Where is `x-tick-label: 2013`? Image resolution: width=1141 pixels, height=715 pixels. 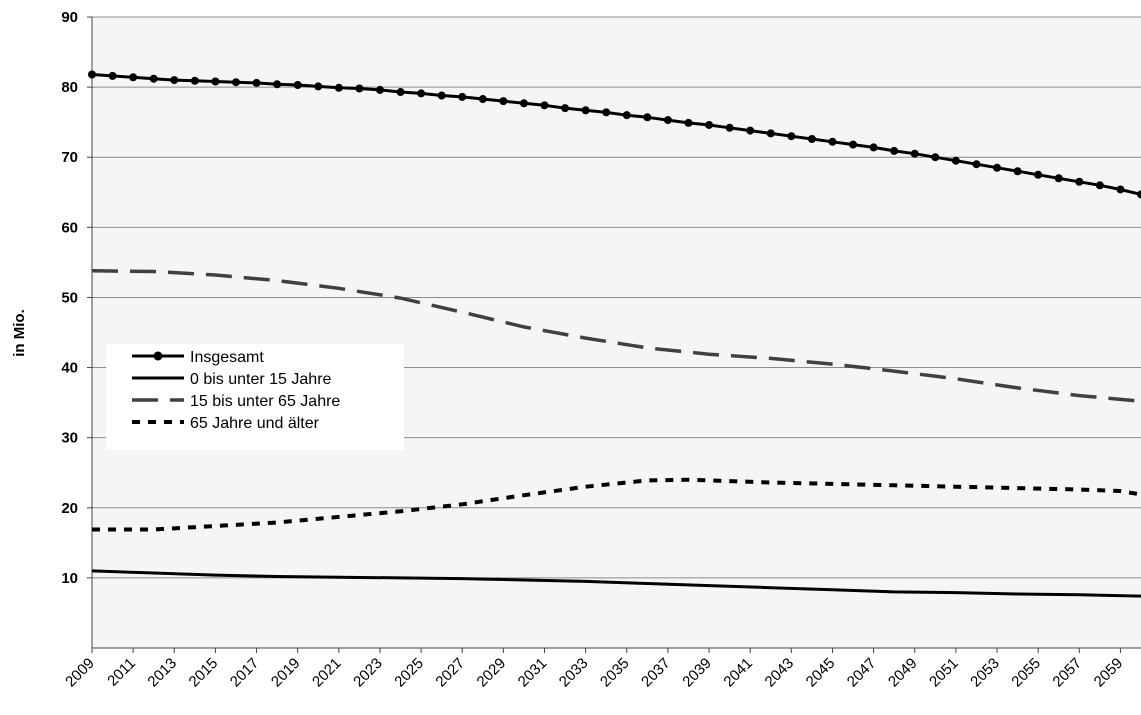
x-tick-label: 2013 is located at coordinates (162, 673).